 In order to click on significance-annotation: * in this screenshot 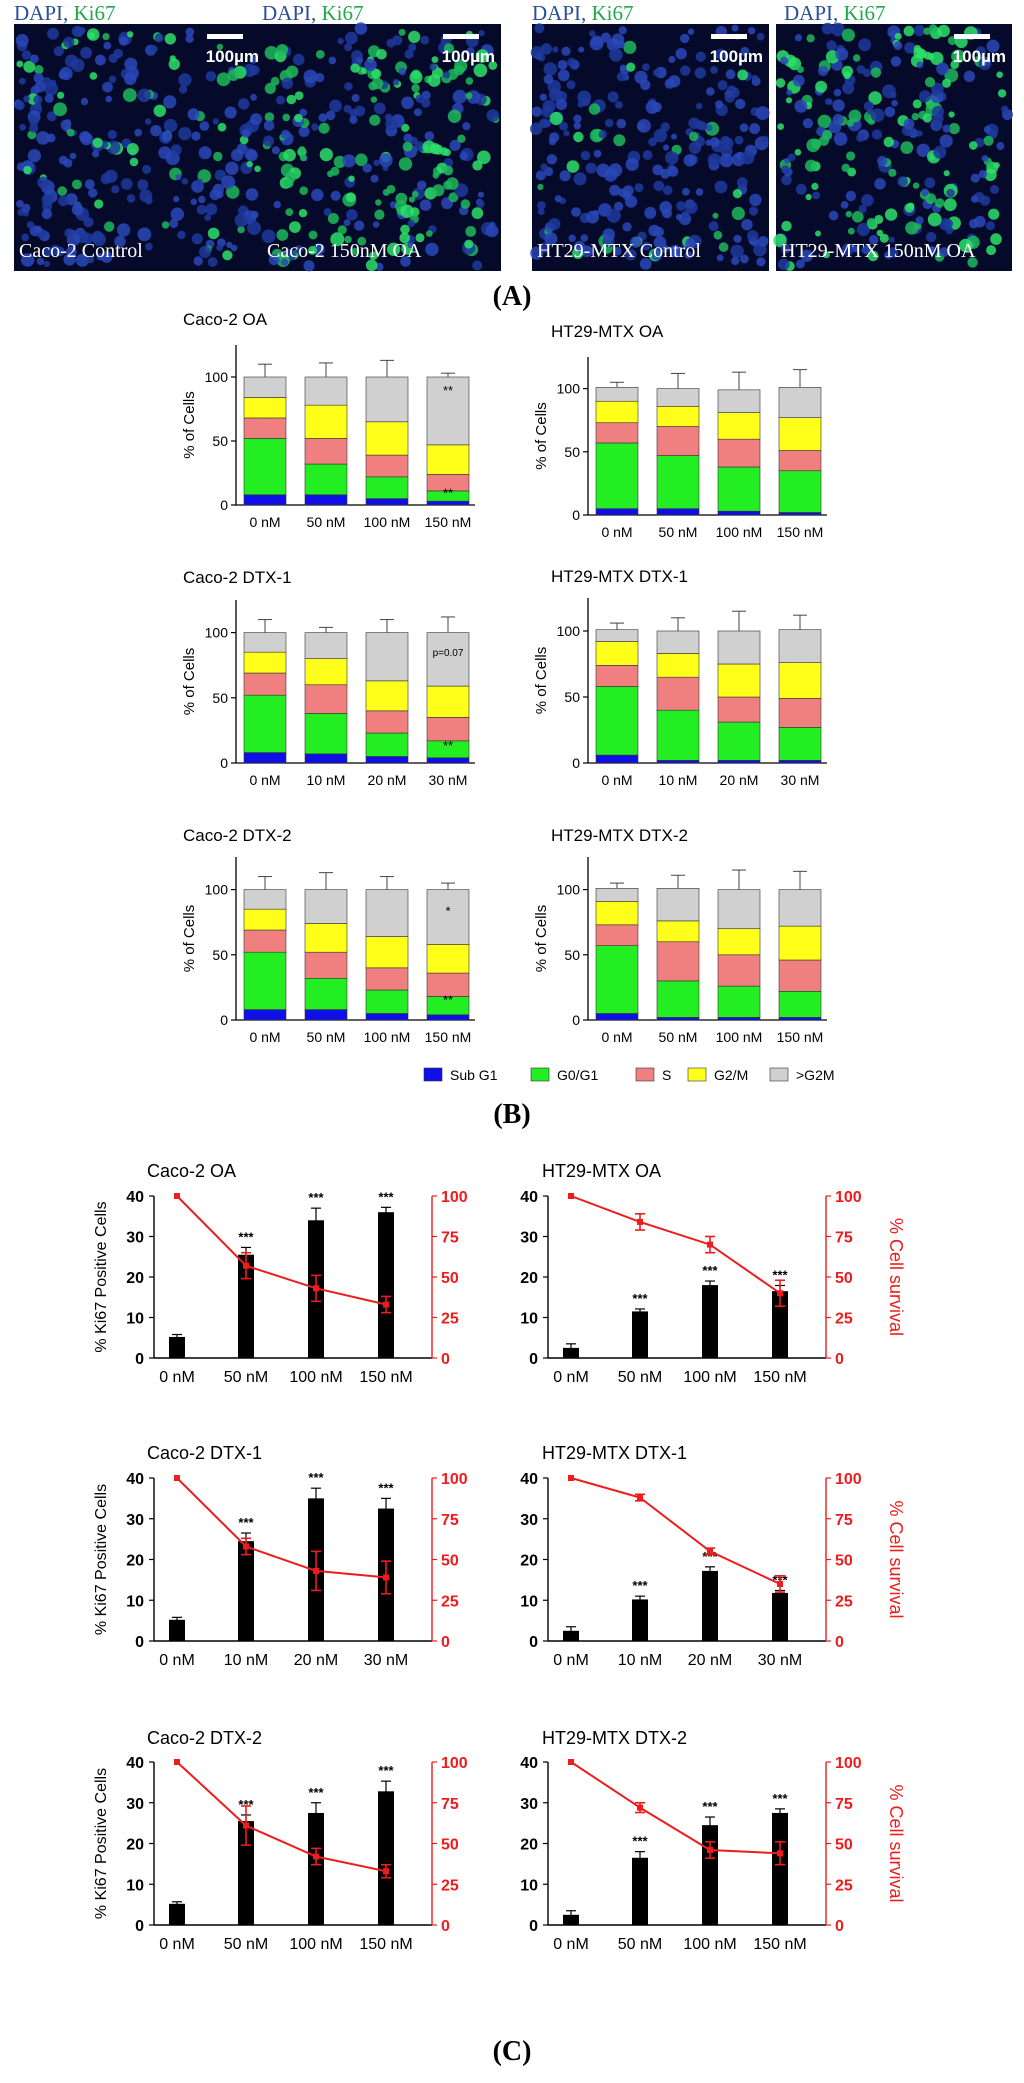, I will do `click(447, 911)`.